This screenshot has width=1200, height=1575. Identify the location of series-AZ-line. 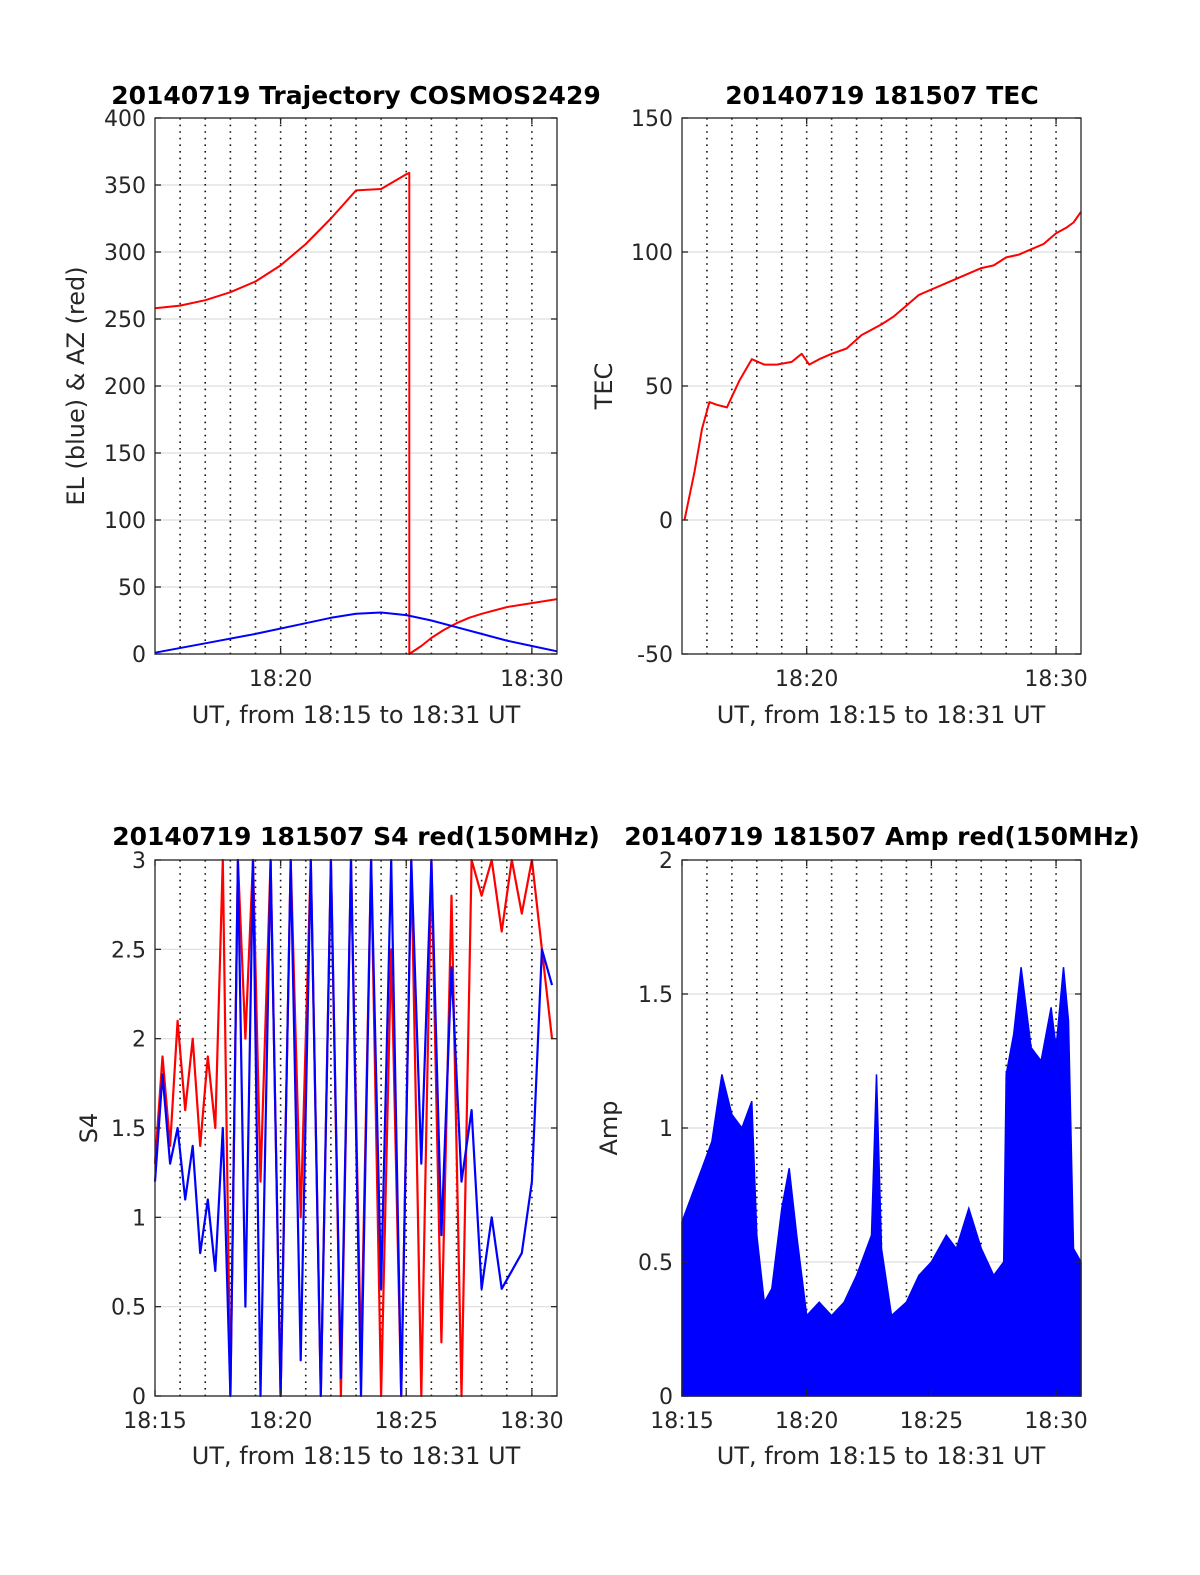
(356, 413).